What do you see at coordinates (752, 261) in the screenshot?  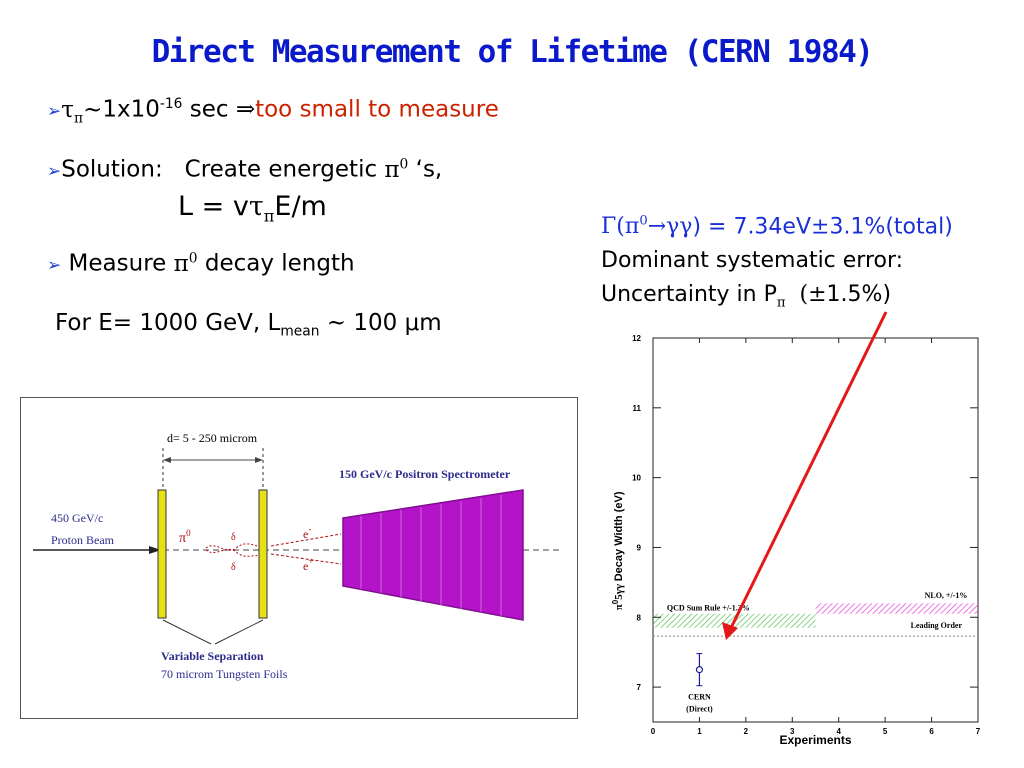 I see `systematic-error-text: Dominant systematic error:` at bounding box center [752, 261].